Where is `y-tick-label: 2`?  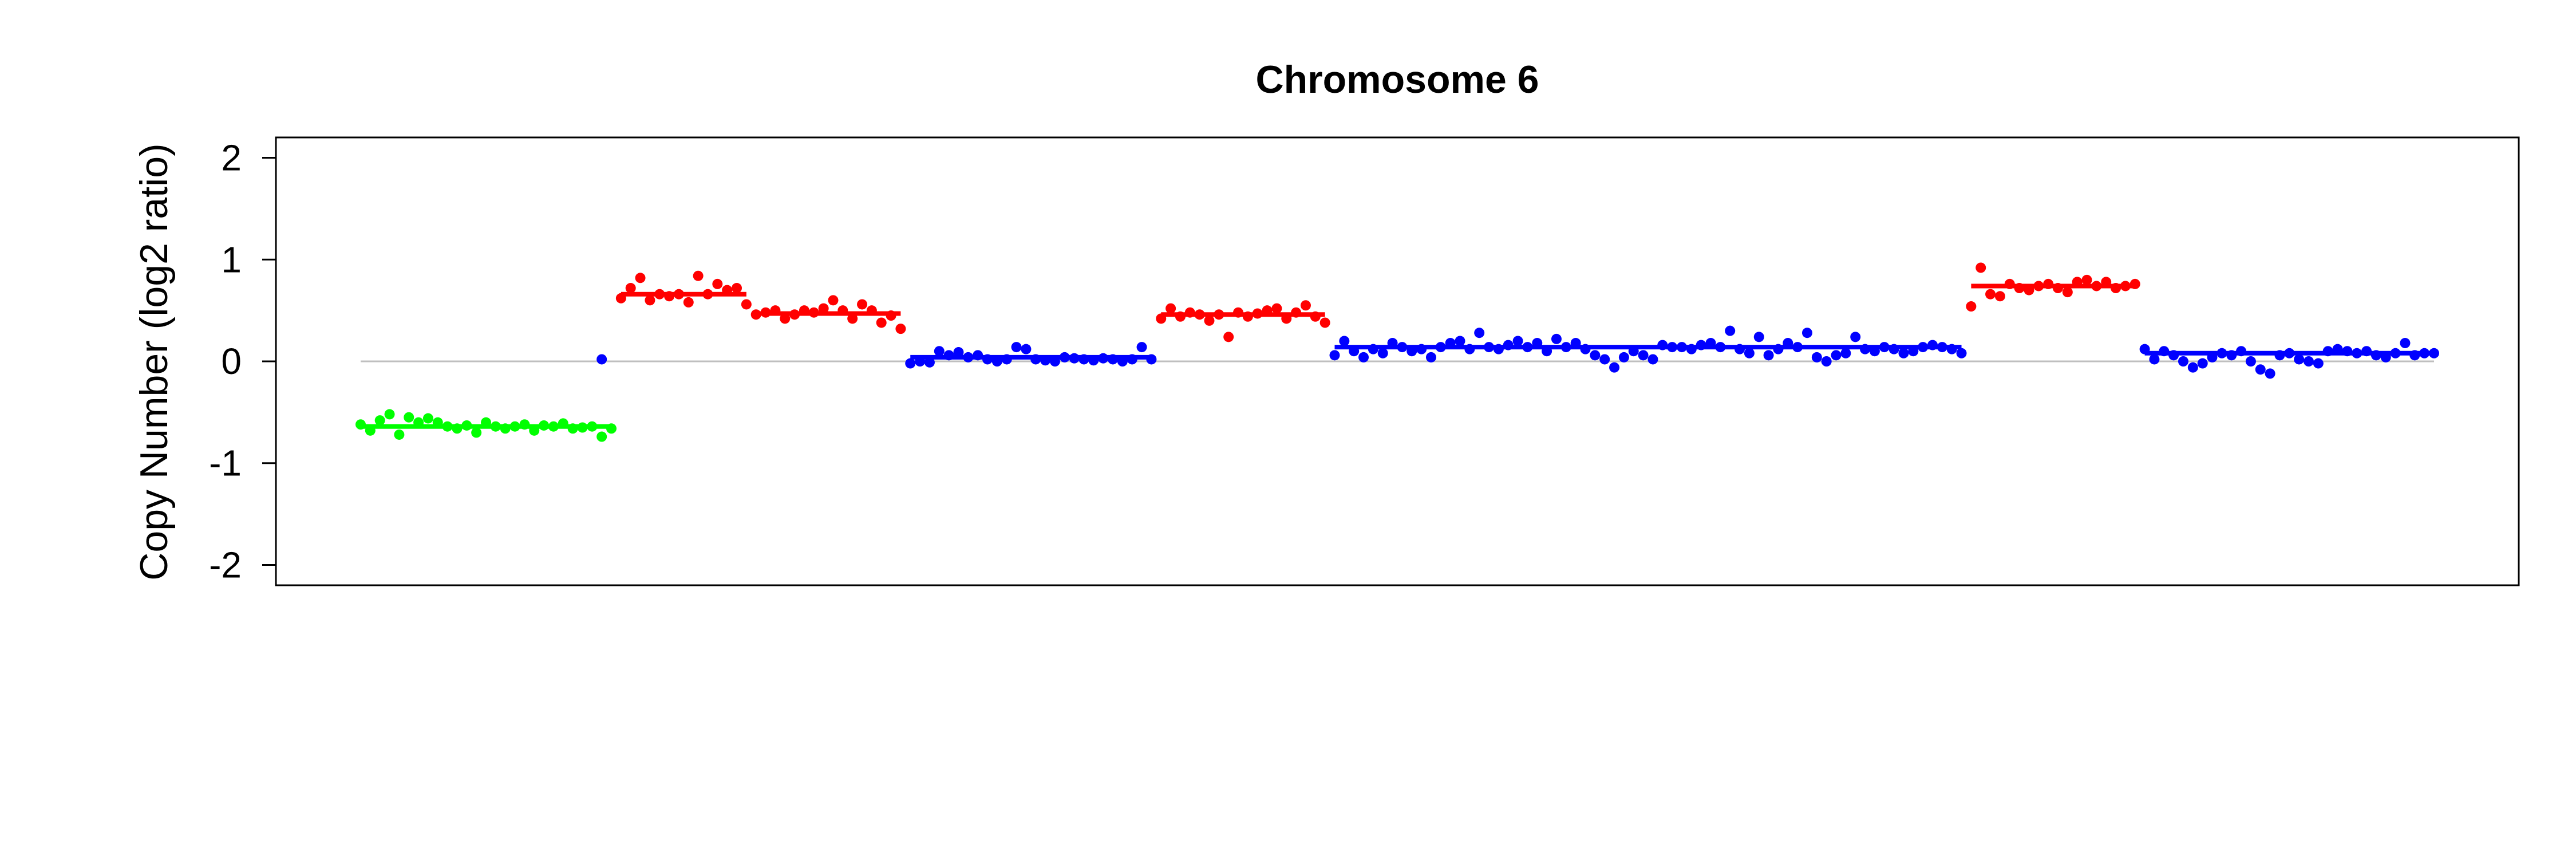
y-tick-label: 2 is located at coordinates (231, 158).